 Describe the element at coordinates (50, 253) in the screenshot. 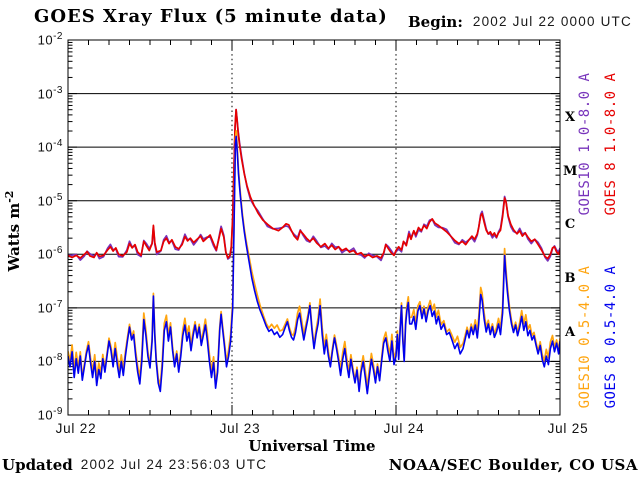

I see `y-tick-label: 10⁻⁶` at that location.